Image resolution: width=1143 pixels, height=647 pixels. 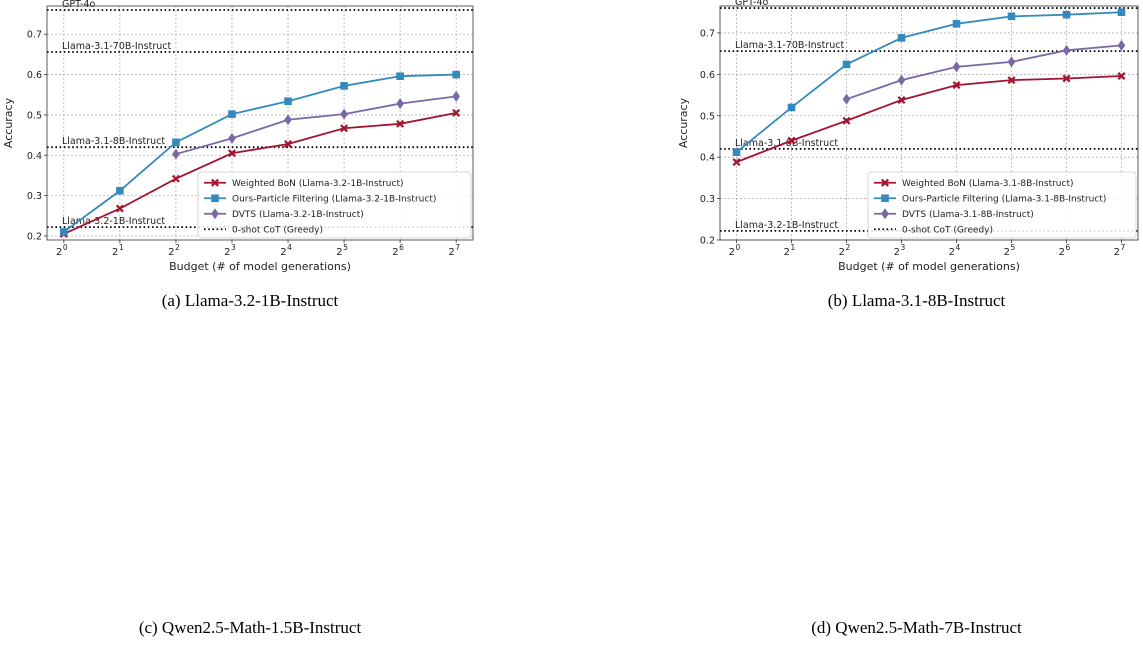 I want to click on legend-box, so click(x=334, y=205).